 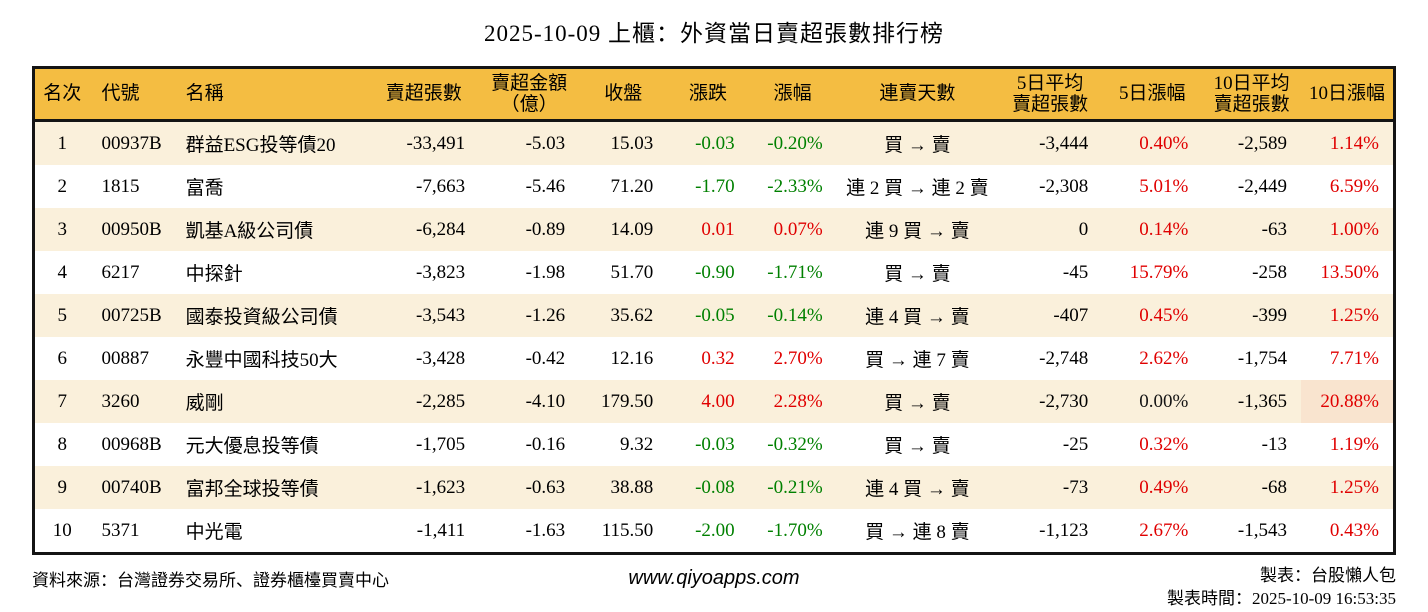 I want to click on cell-change_pct: -2.33%, so click(x=795, y=186).